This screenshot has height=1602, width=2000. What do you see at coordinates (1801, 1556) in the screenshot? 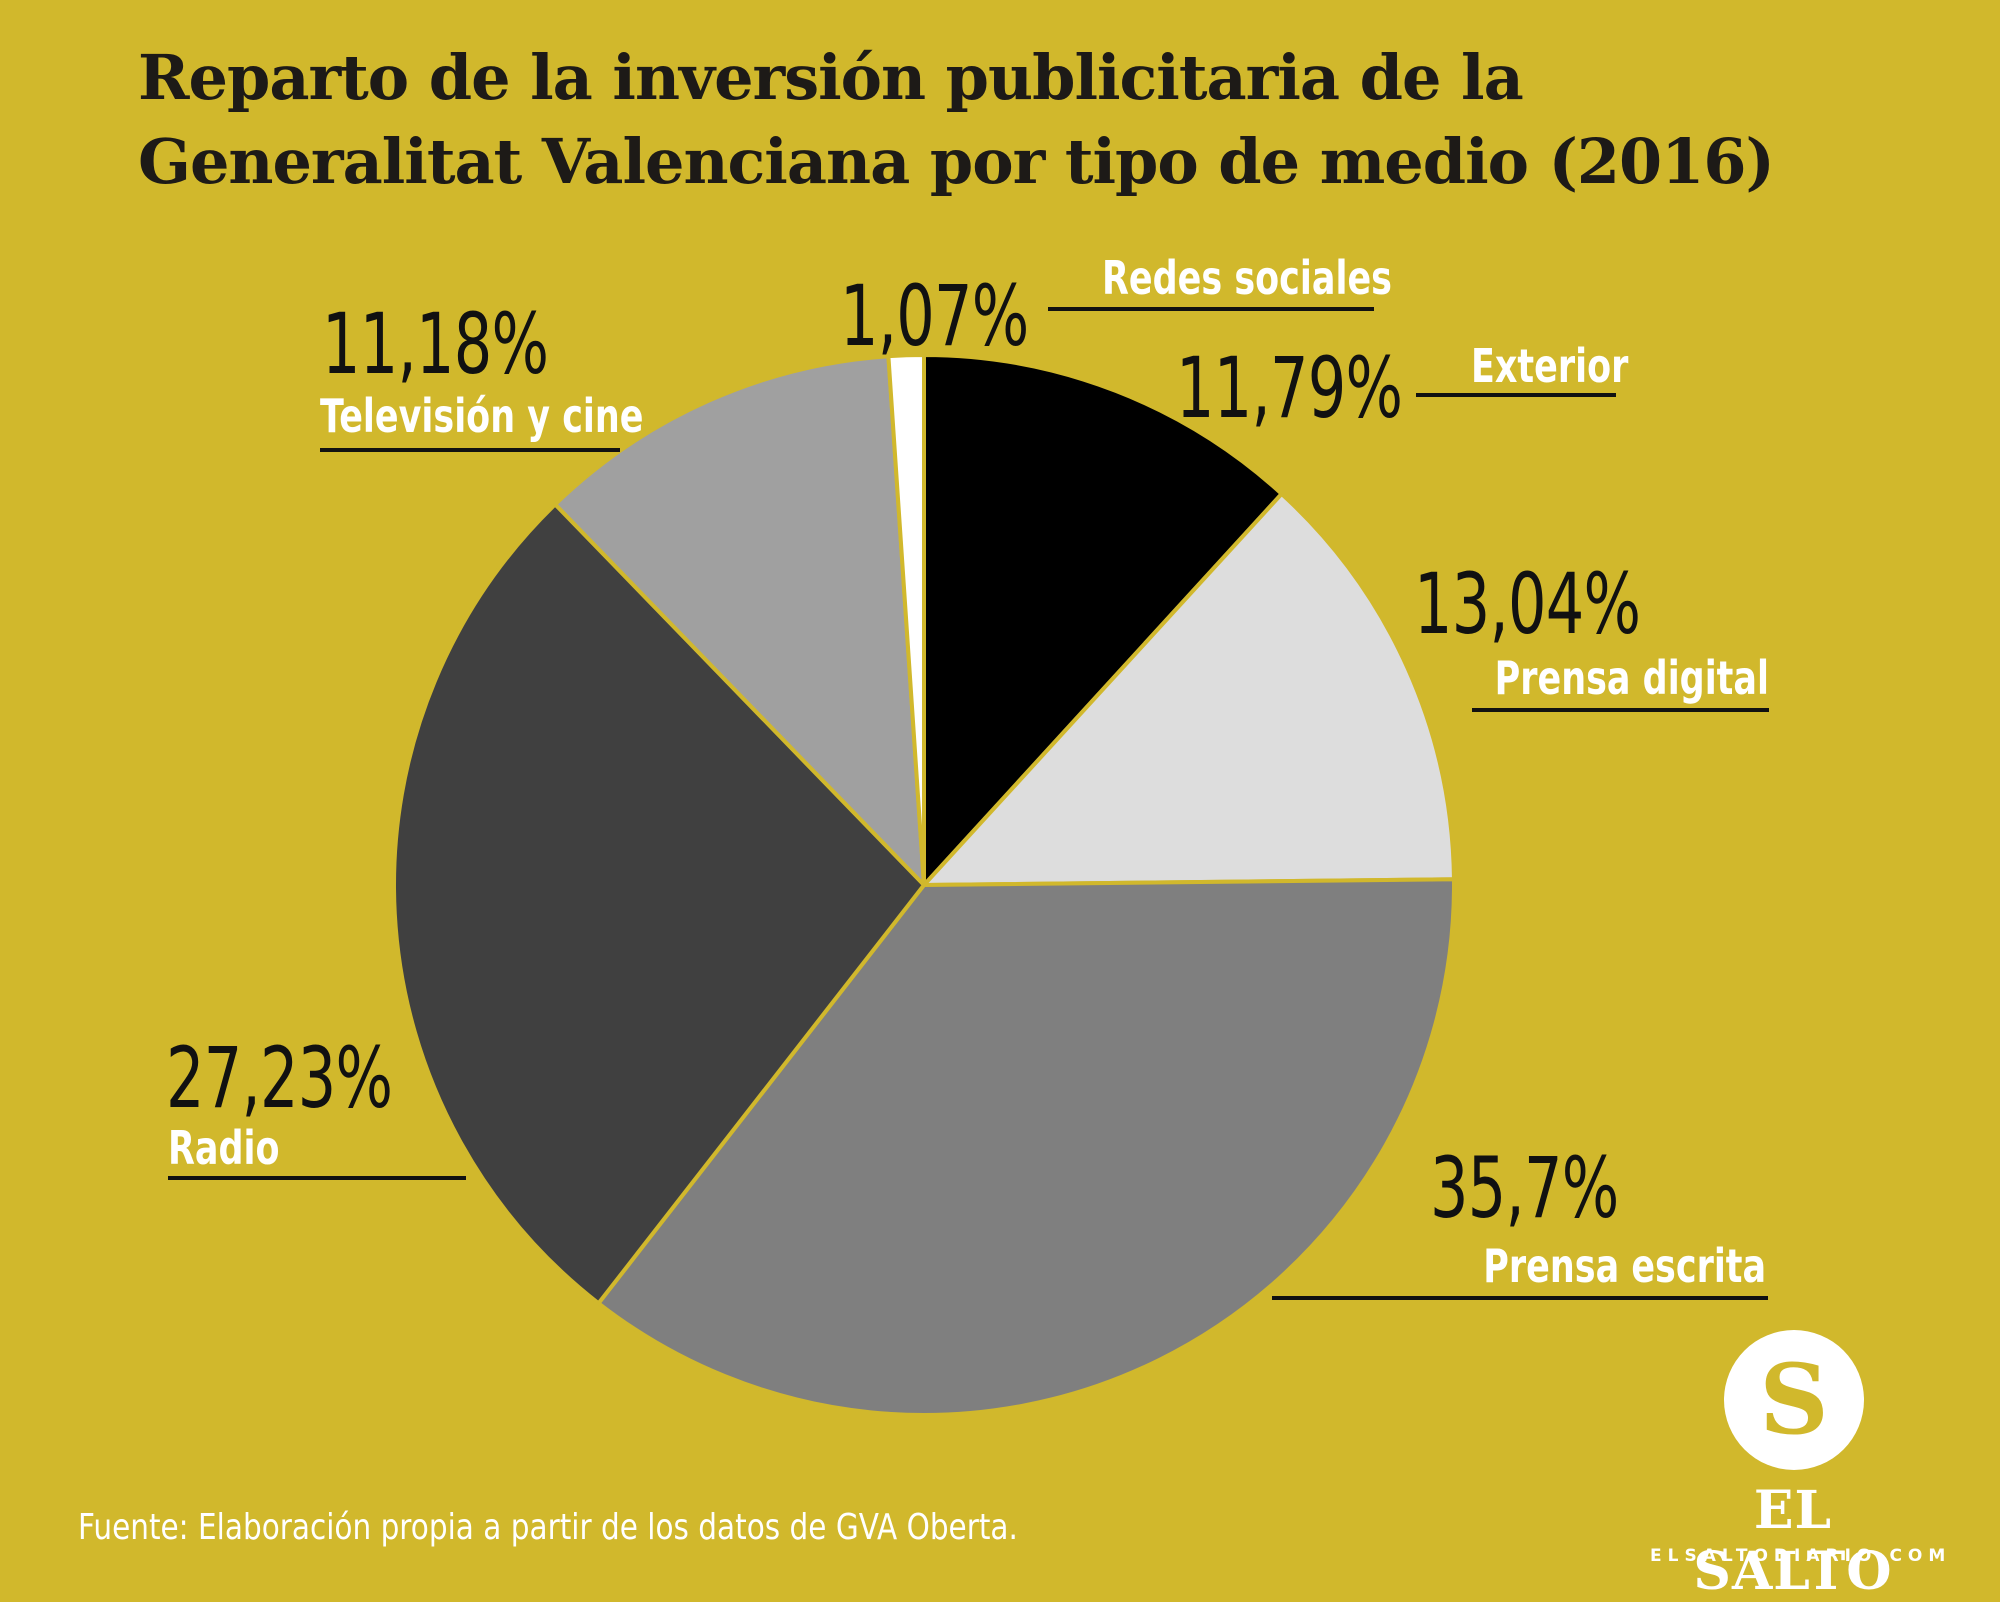
I see `brand-url: ELSALTODIARIO.COM` at bounding box center [1801, 1556].